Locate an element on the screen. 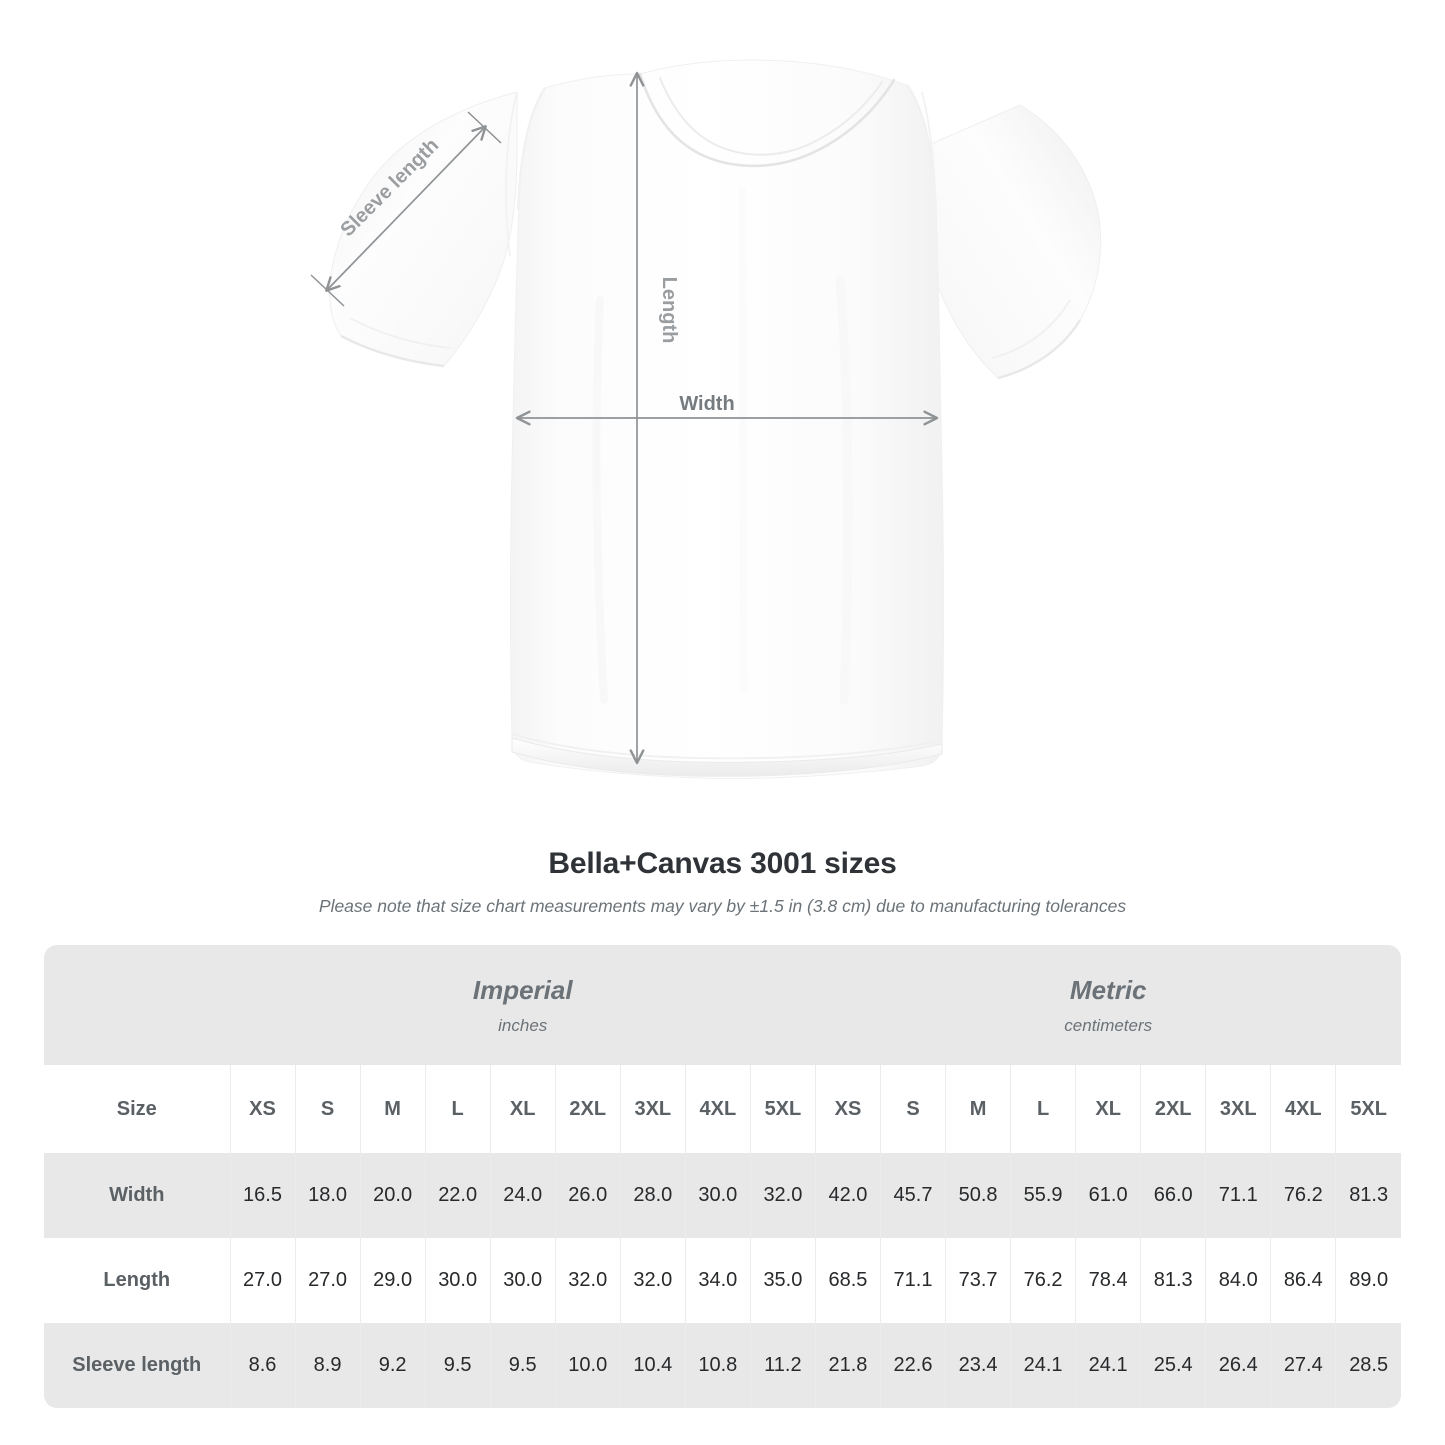  size-header-imperial-xl: XL is located at coordinates (522, 1109).